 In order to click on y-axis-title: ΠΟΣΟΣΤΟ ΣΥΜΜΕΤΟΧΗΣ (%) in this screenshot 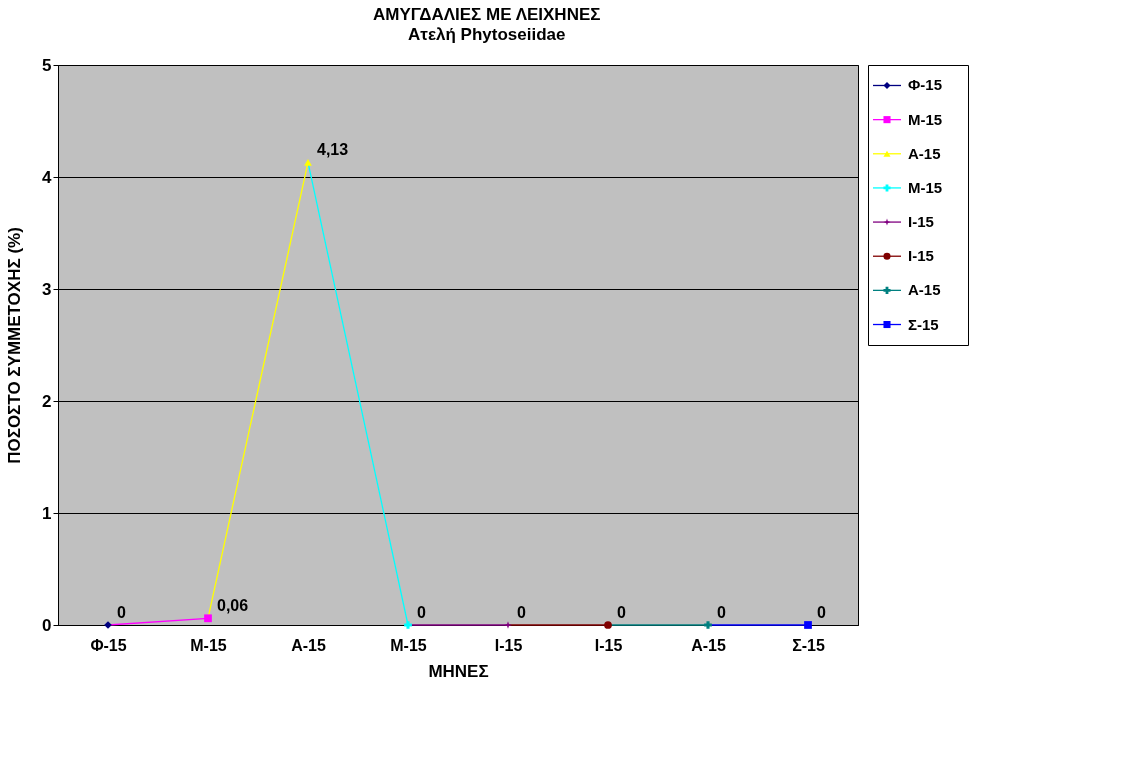, I will do `click(15, 345)`.